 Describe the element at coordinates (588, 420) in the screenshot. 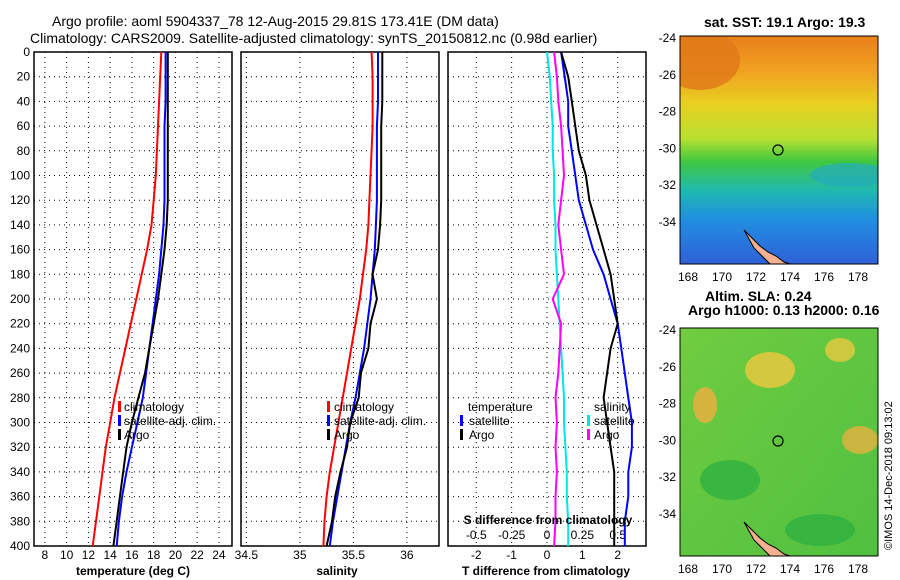

I see `legend-swatch-s-satellite` at that location.